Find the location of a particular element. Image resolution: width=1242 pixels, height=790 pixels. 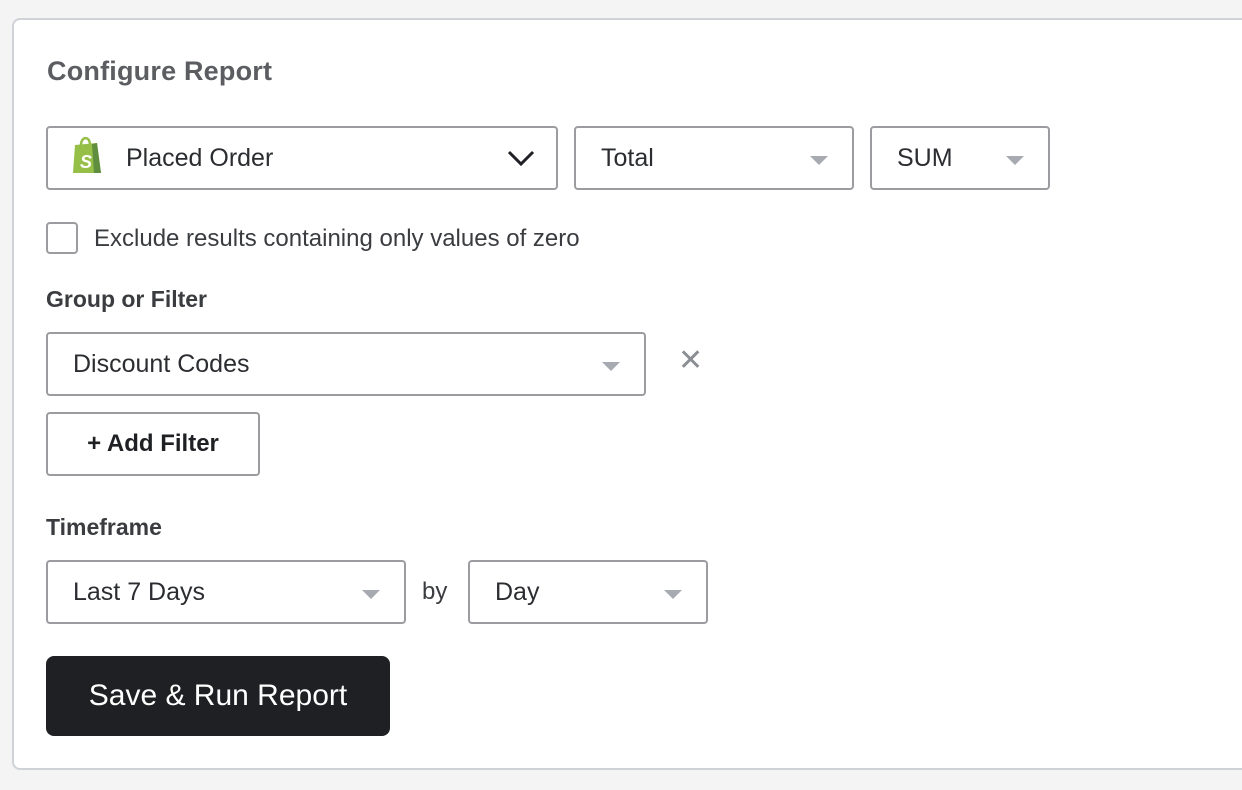

group-filter-select: Discount Codes is located at coordinates (346, 364).